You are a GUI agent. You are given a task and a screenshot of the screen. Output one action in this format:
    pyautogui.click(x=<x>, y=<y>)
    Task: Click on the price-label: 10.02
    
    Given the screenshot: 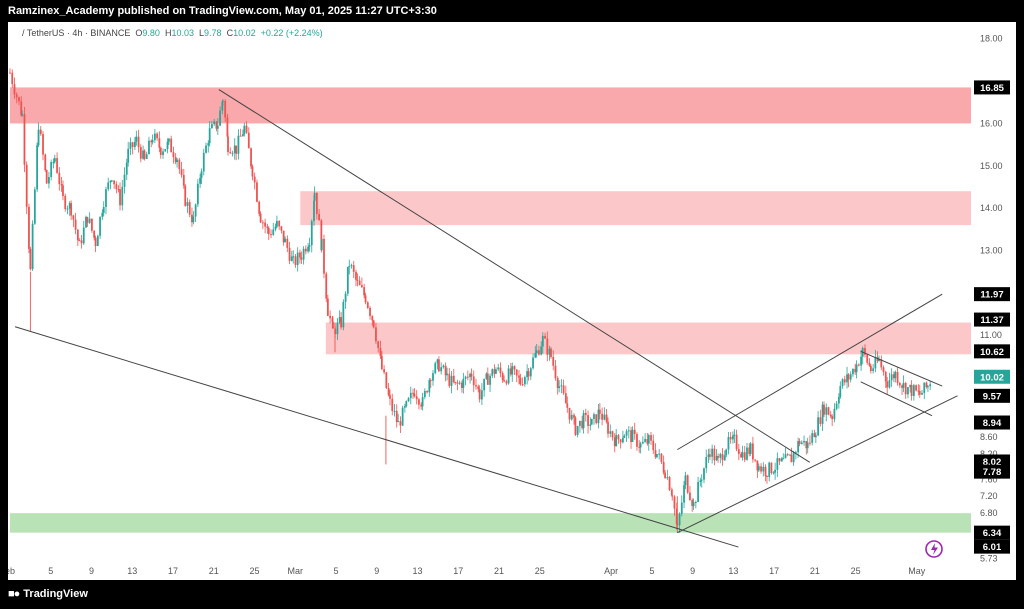 What is the action you would take?
    pyautogui.click(x=992, y=377)
    